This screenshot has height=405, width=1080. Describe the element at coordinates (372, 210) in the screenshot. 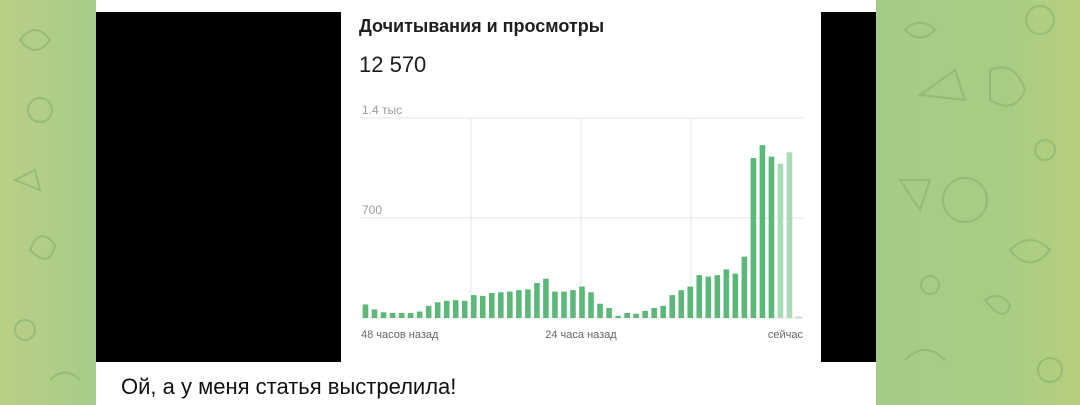

I see `y-tick-label: 700` at that location.